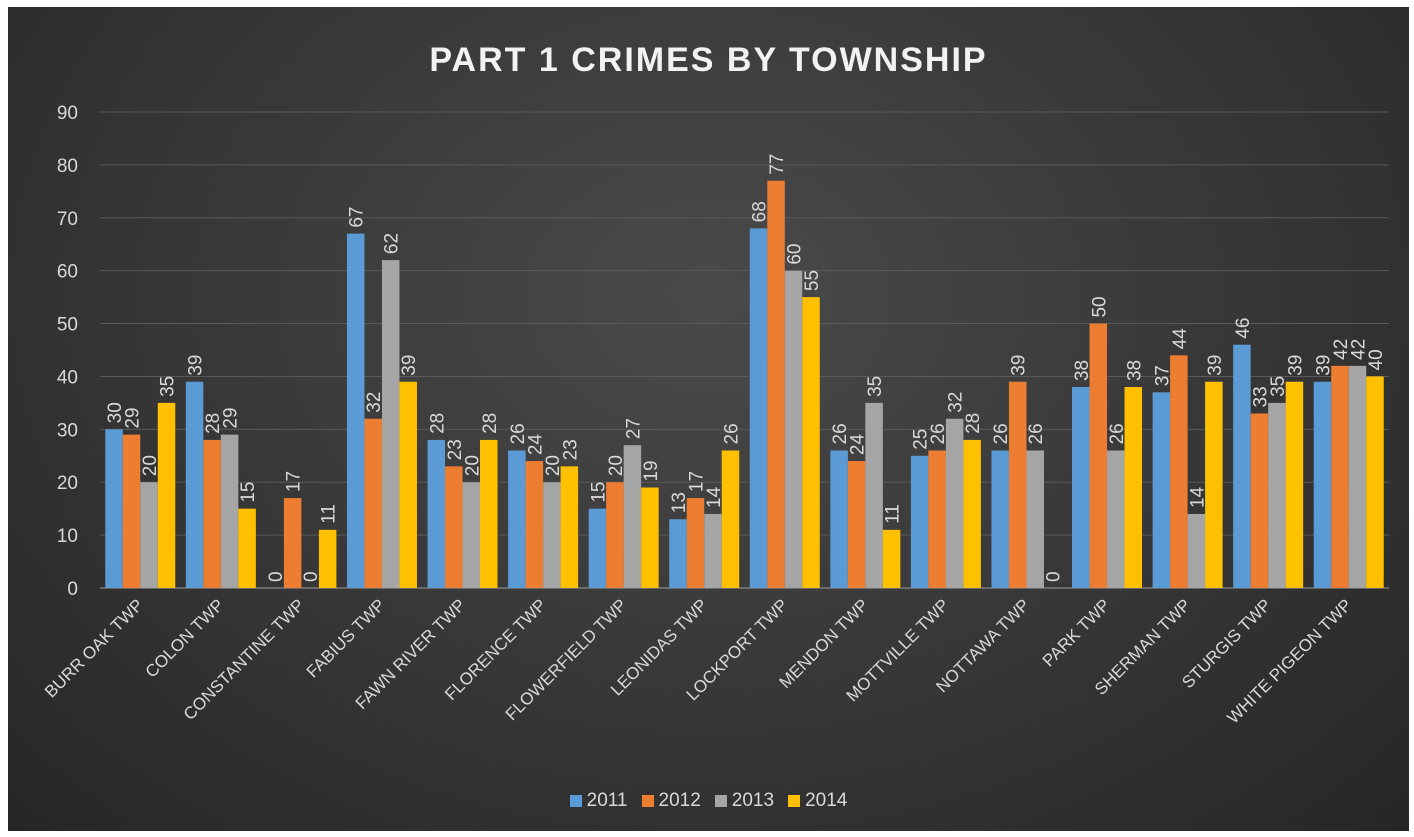 The image size is (1414, 837). Describe the element at coordinates (72, 589) in the screenshot. I see `y-tick-label: 0` at that location.